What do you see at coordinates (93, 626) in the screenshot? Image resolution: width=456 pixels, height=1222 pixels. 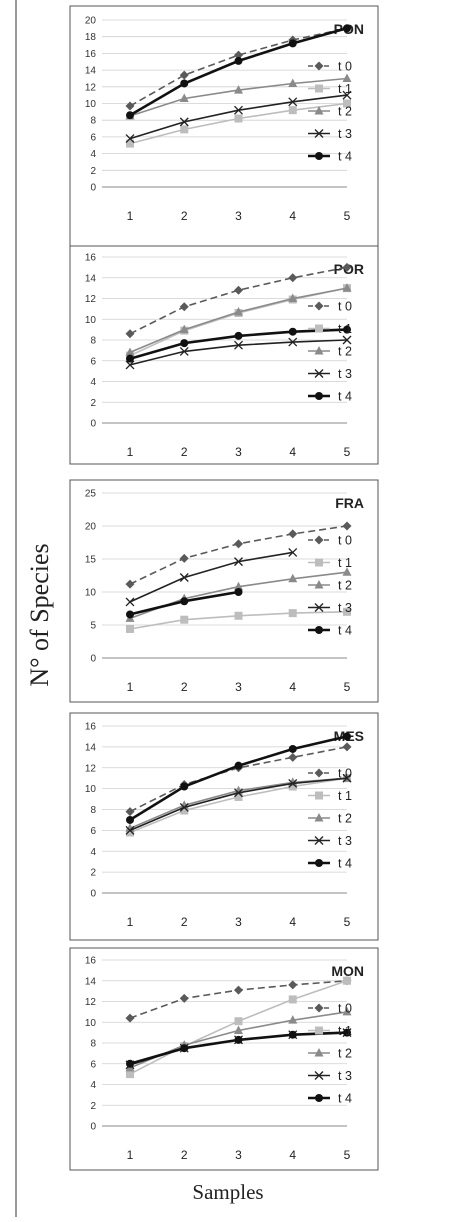 I see `y-tick-label: 5` at bounding box center [93, 626].